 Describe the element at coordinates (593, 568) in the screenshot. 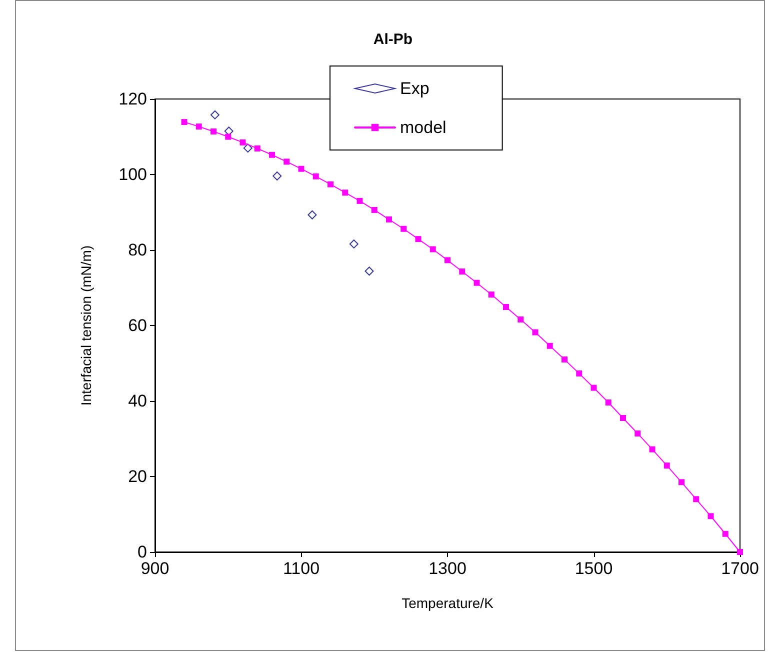

I see `x-tick-label: 1500` at that location.